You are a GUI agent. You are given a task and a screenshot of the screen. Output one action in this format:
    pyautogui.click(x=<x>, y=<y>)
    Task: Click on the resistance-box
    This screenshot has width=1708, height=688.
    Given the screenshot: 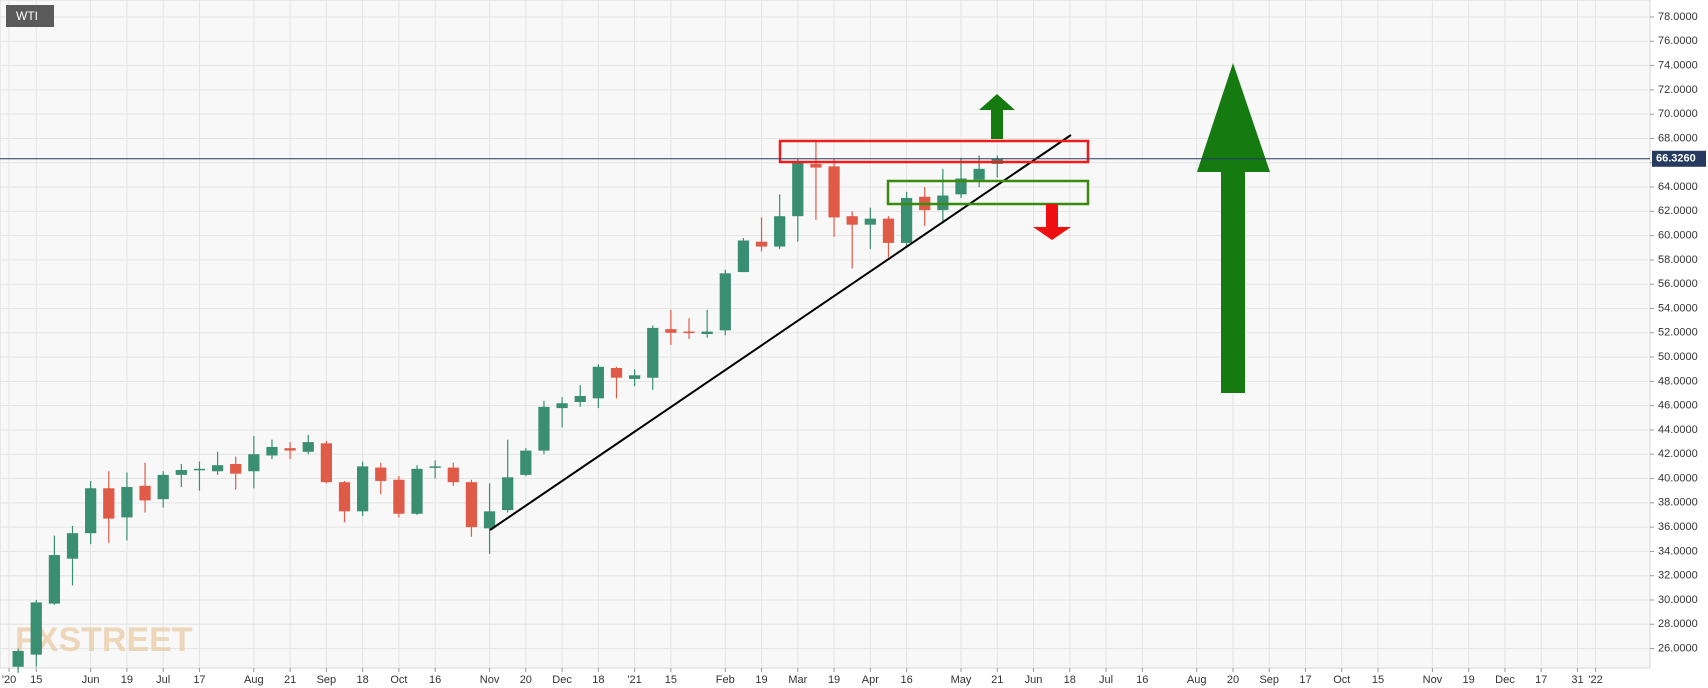 What is the action you would take?
    pyautogui.click(x=934, y=151)
    